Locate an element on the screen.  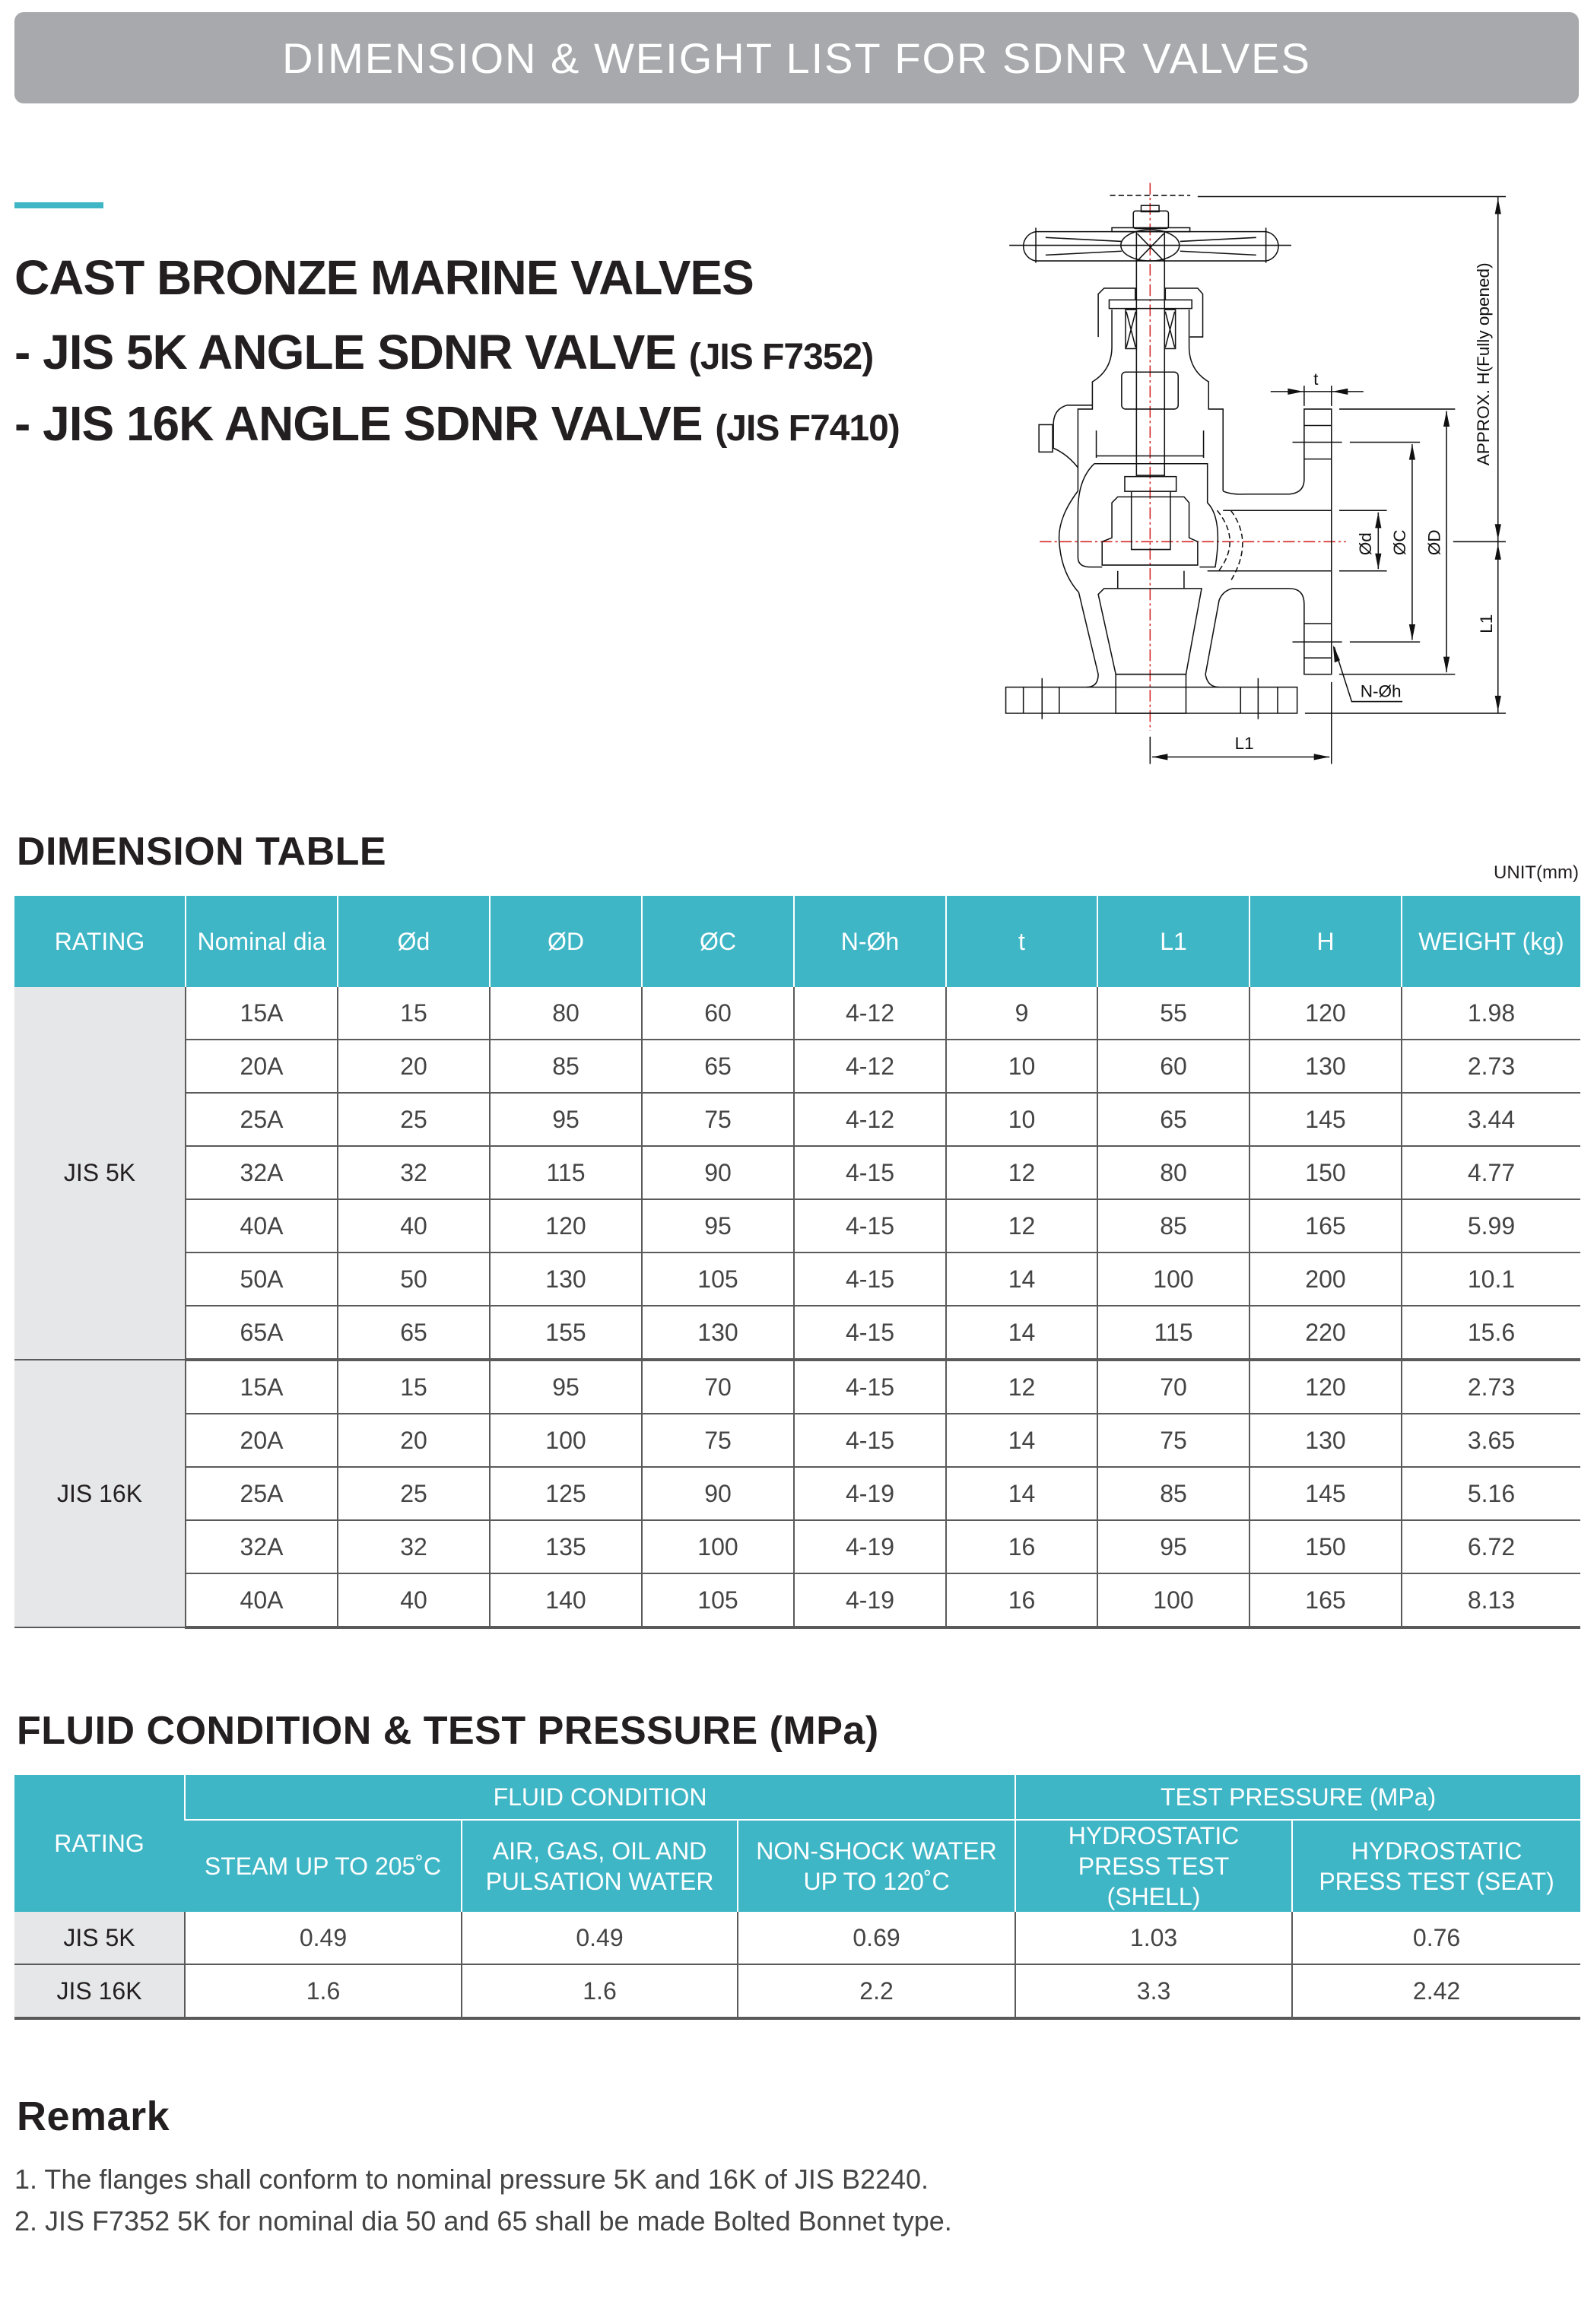
table-cell: 1.03 is located at coordinates (1154, 1938).